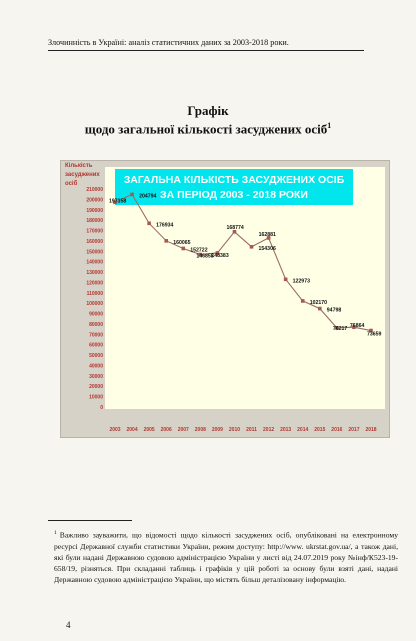 The height and width of the screenshot is (641, 416). I want to click on y-tick-label: 110000, so click(95, 294).